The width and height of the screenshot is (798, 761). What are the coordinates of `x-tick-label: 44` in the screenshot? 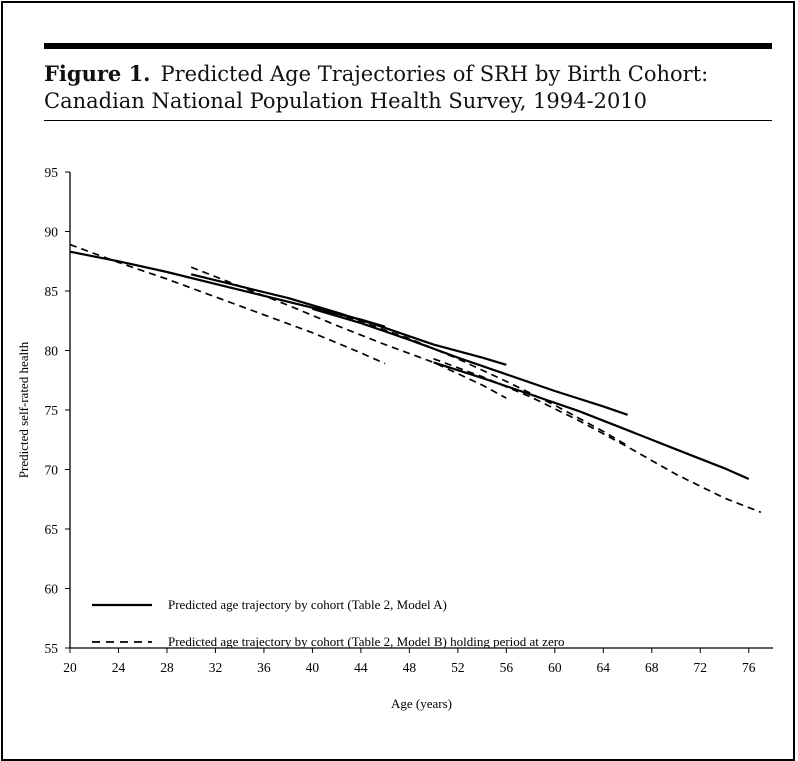 It's located at (361, 667).